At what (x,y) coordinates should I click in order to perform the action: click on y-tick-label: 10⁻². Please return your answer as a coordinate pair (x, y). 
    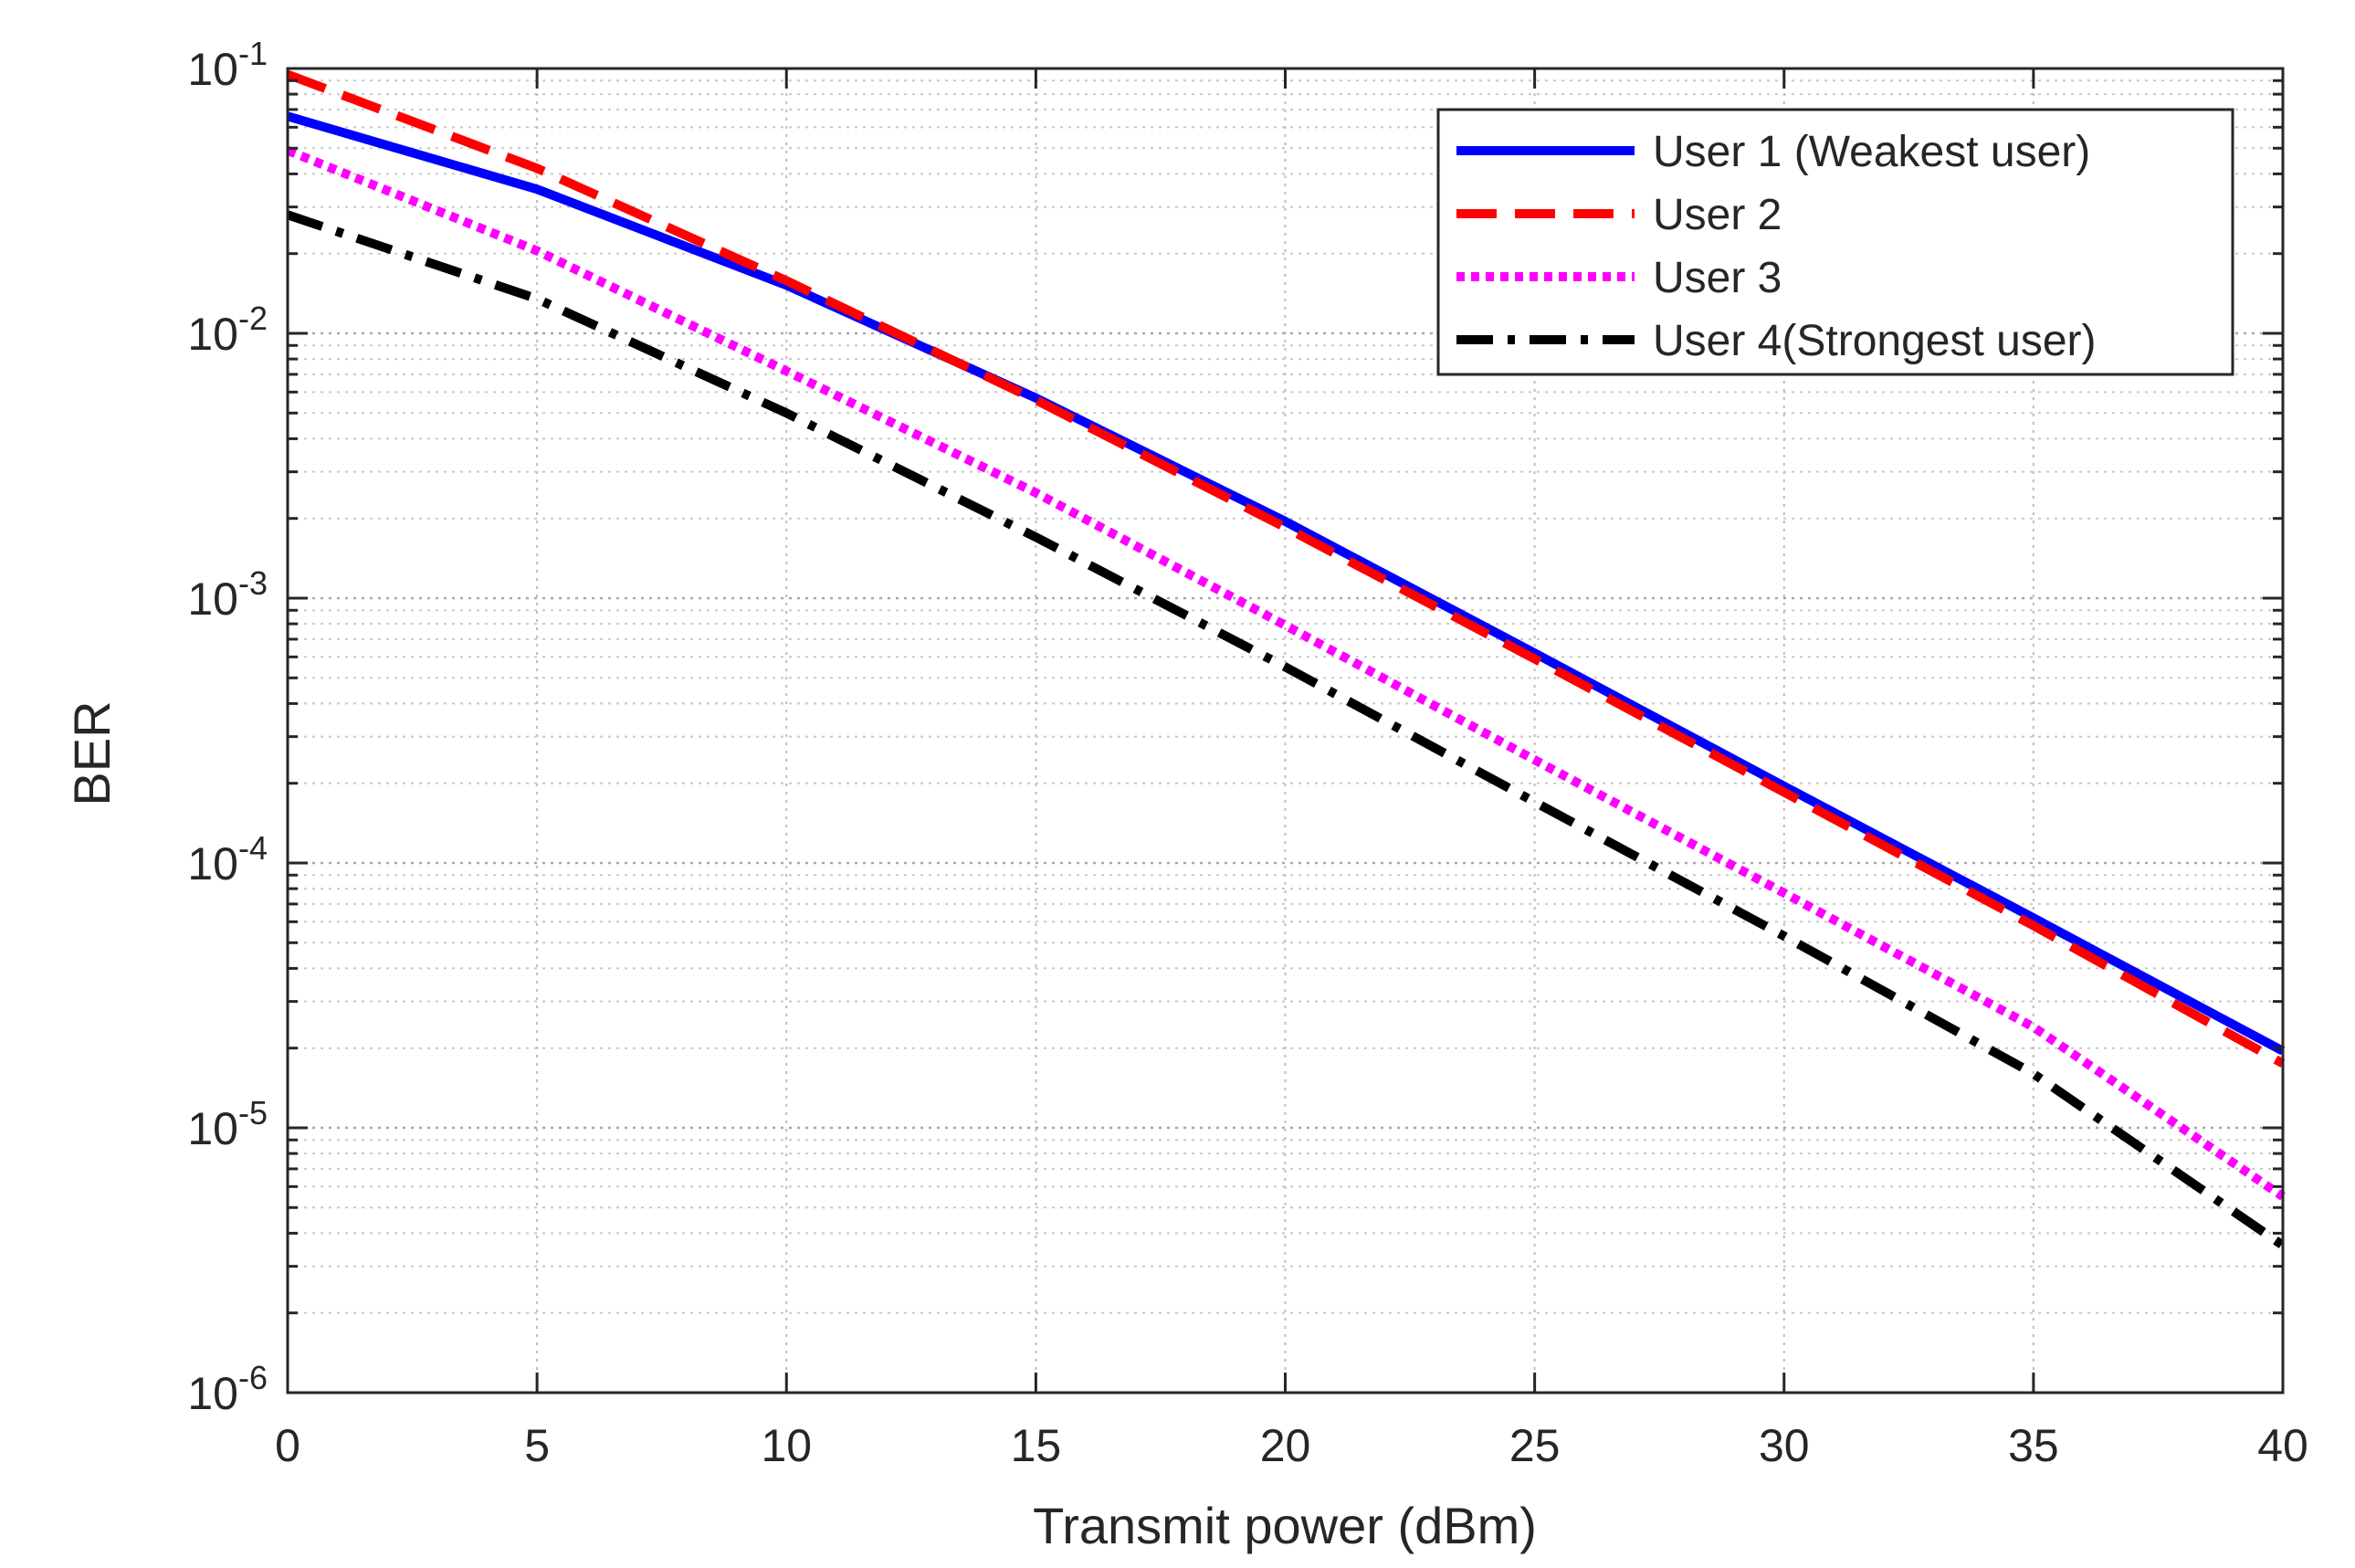
    Looking at the image, I should click on (227, 330).